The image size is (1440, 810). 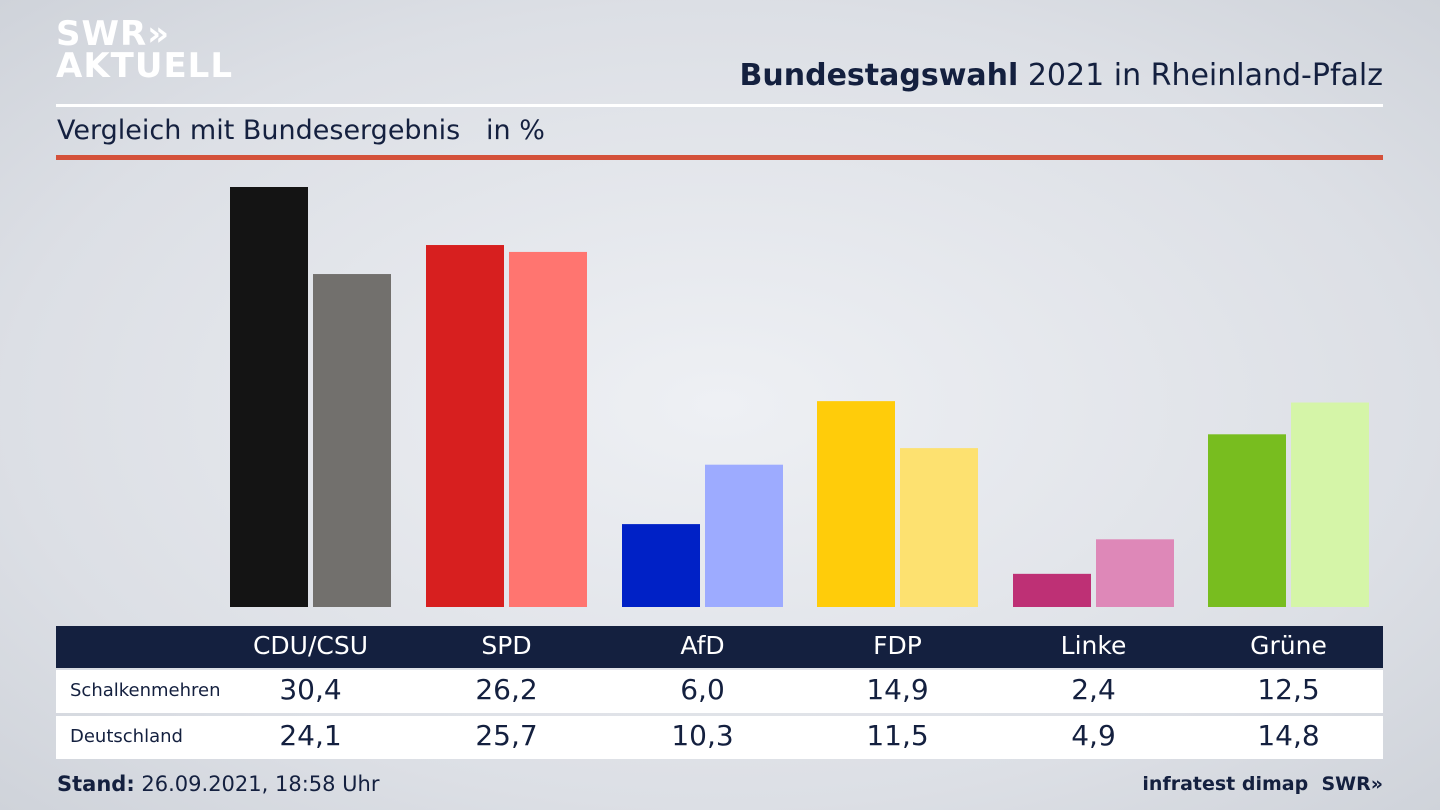 What do you see at coordinates (719, 105) in the screenshot?
I see `divider` at bounding box center [719, 105].